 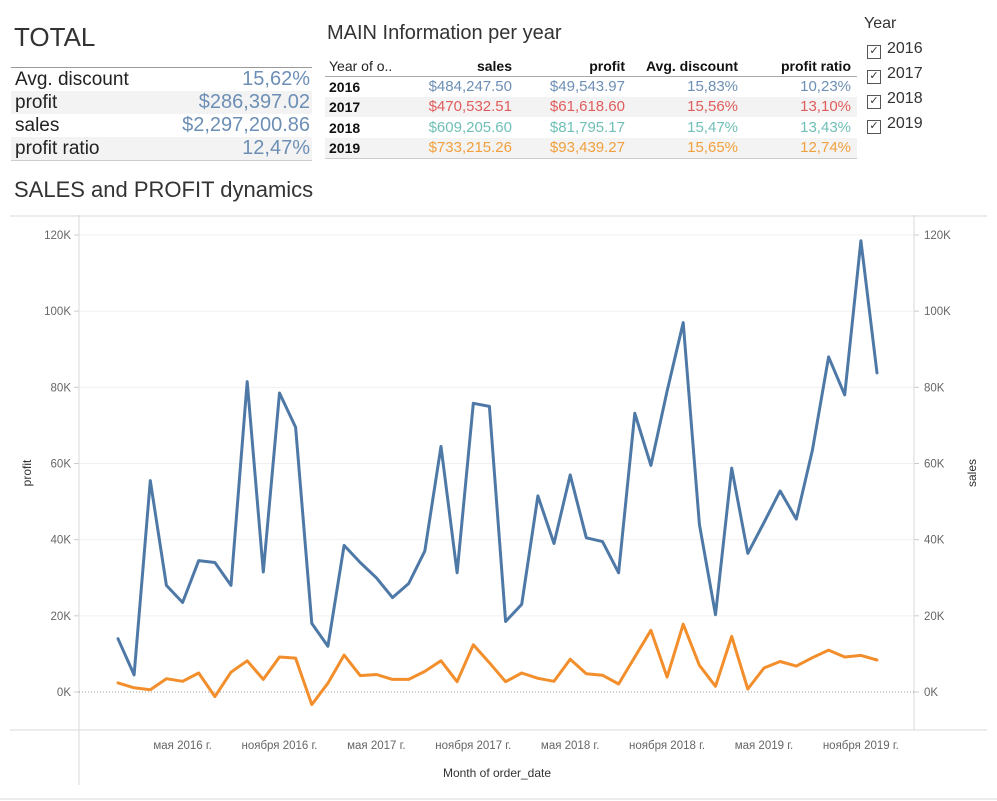 What do you see at coordinates (55, 37) in the screenshot?
I see `total-title: TOTAL` at bounding box center [55, 37].